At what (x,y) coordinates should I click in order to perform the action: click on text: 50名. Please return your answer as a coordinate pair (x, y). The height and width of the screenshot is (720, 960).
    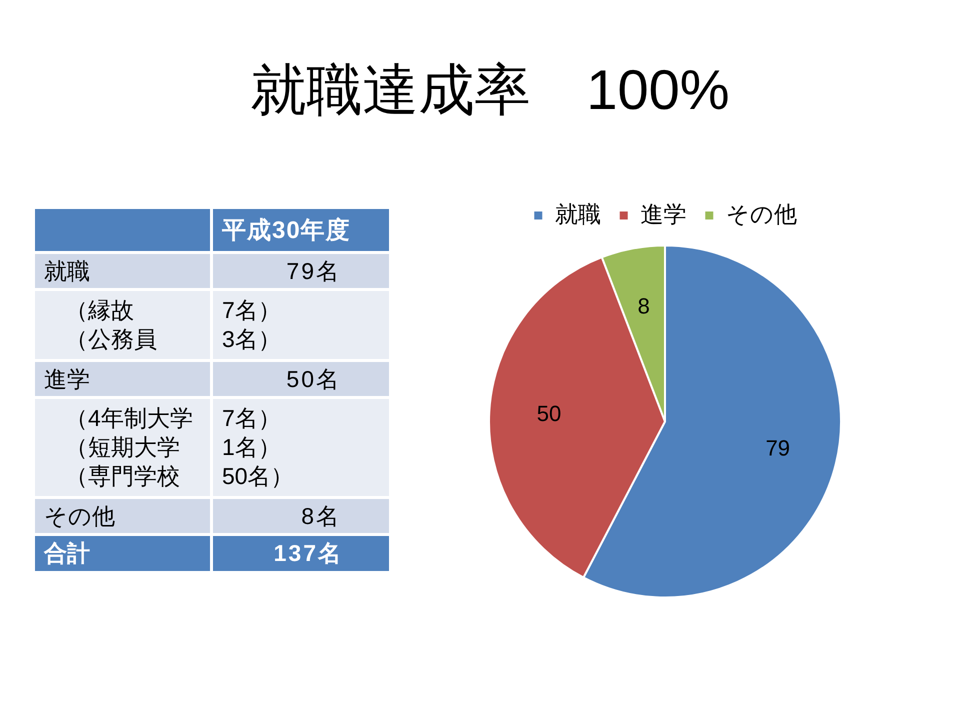
    Looking at the image, I should click on (313, 379).